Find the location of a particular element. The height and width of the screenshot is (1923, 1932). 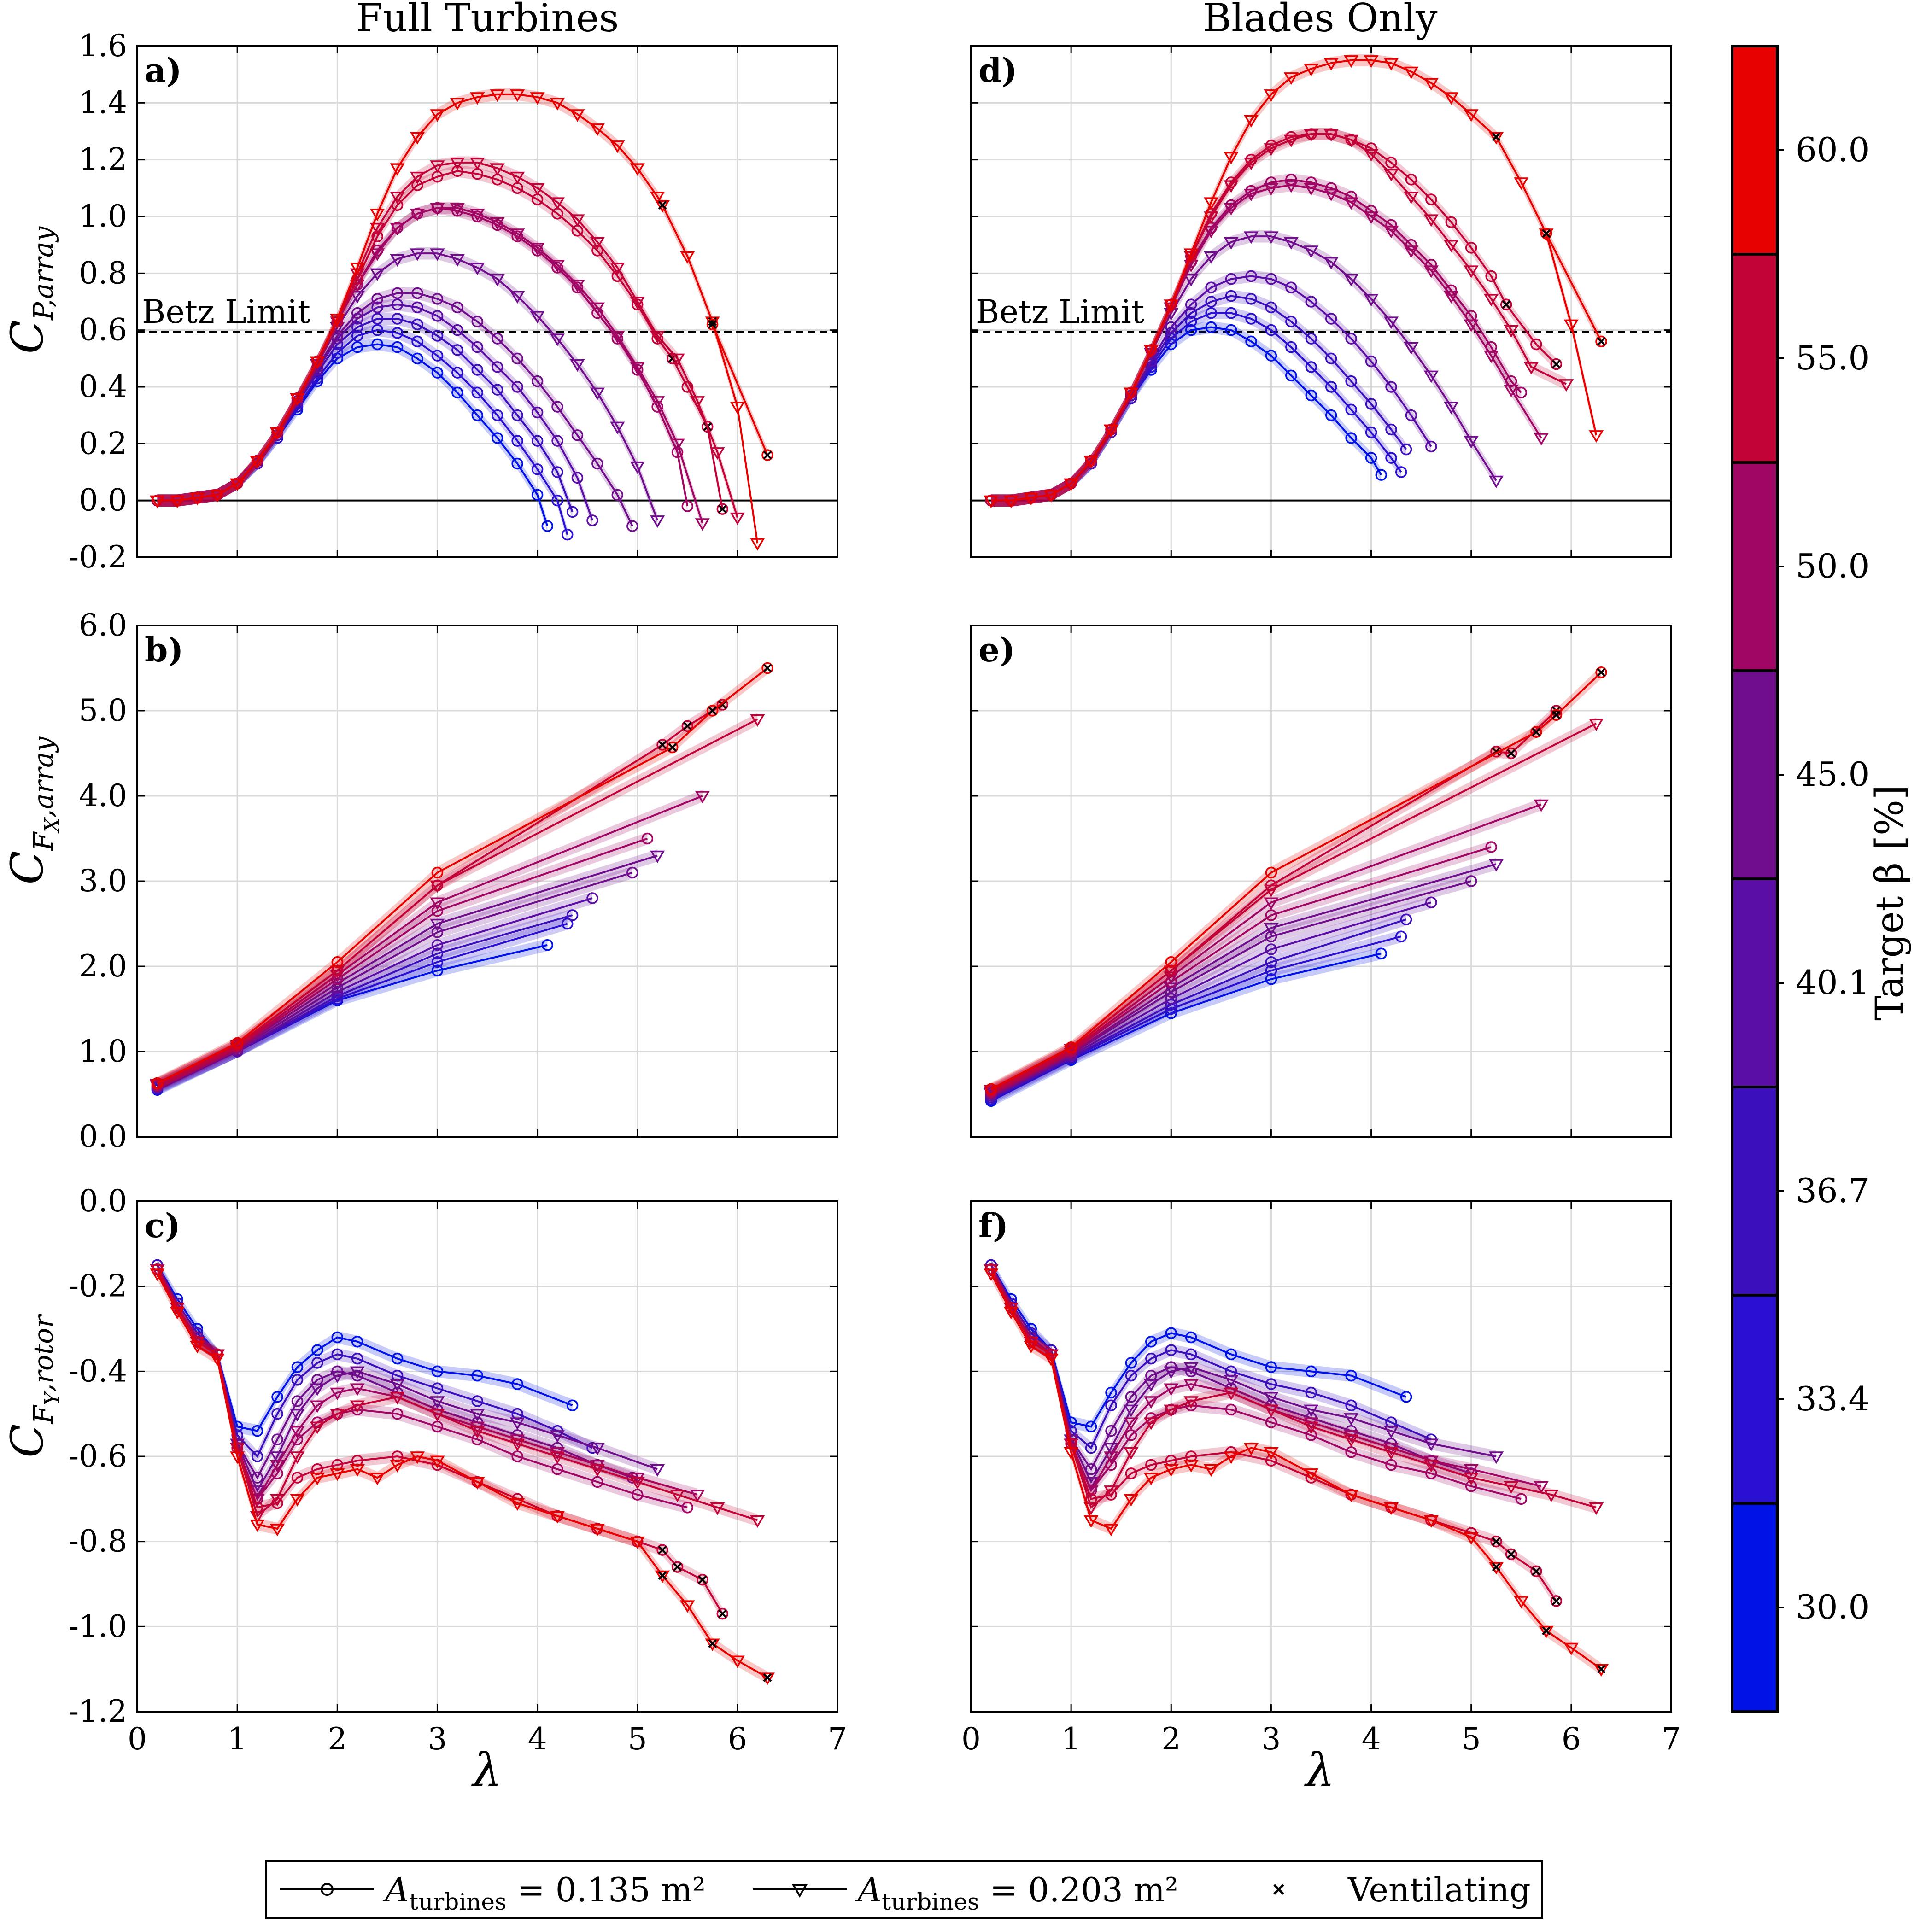

x-tick-label: 3 is located at coordinates (437, 1739).